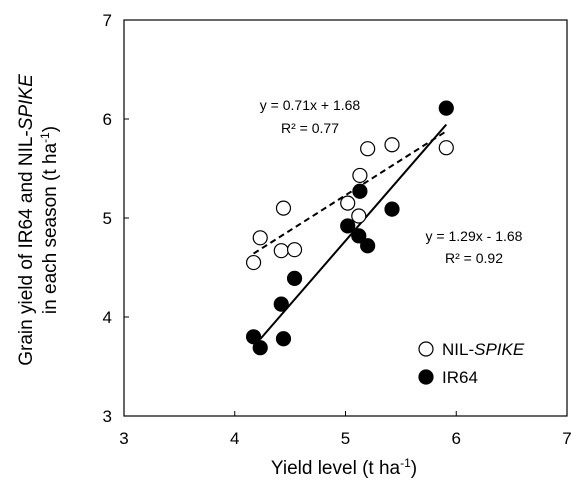 The height and width of the screenshot is (482, 571). Describe the element at coordinates (26, 220) in the screenshot. I see `y-axis-label-line1: Grain yield of IR64 and NIL-SPIKE` at that location.